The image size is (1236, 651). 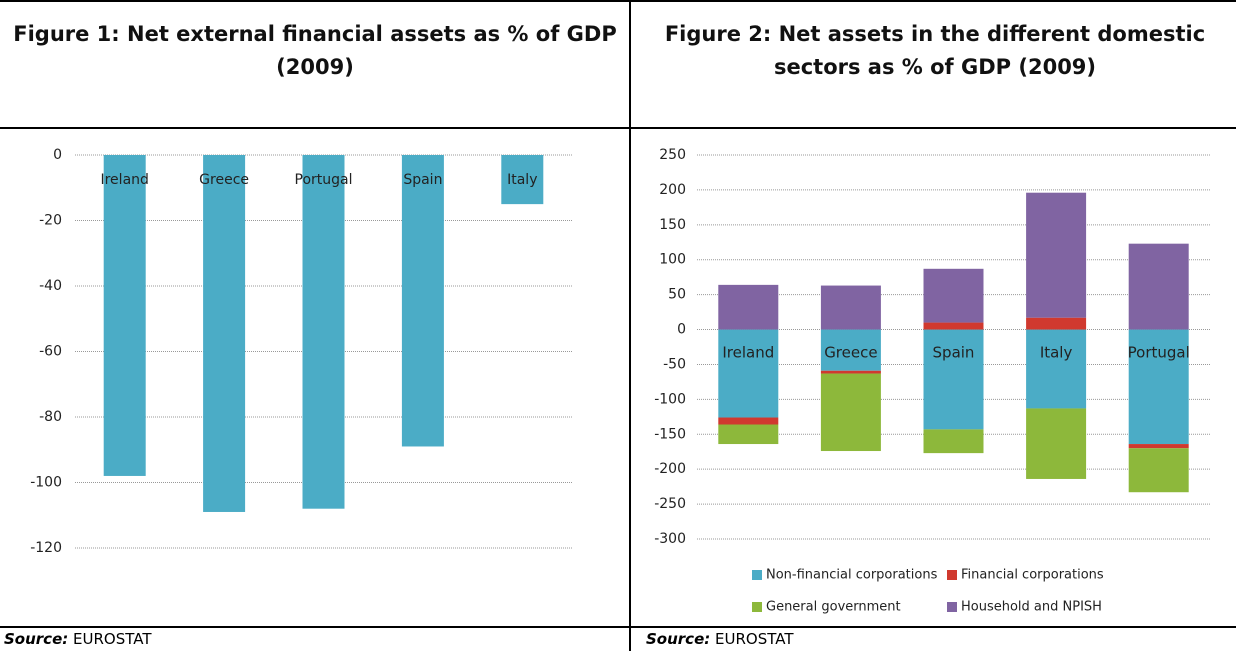 What do you see at coordinates (672, 190) in the screenshot?
I see `y-tick-label: 200` at bounding box center [672, 190].